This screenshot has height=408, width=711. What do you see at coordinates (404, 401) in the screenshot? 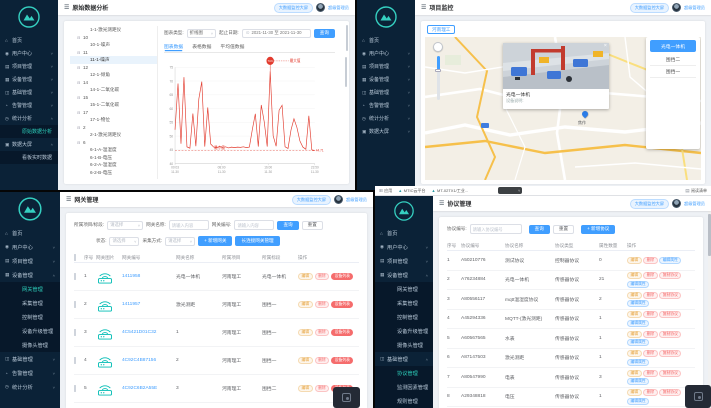
I see `sidebar-item: 规则管理` at bounding box center [404, 401].